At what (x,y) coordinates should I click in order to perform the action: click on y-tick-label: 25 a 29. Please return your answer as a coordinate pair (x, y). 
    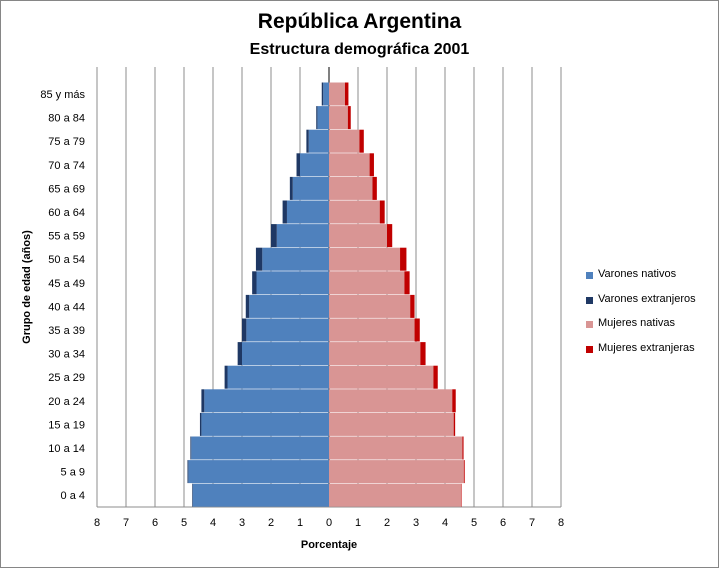
    Looking at the image, I should click on (66, 378).